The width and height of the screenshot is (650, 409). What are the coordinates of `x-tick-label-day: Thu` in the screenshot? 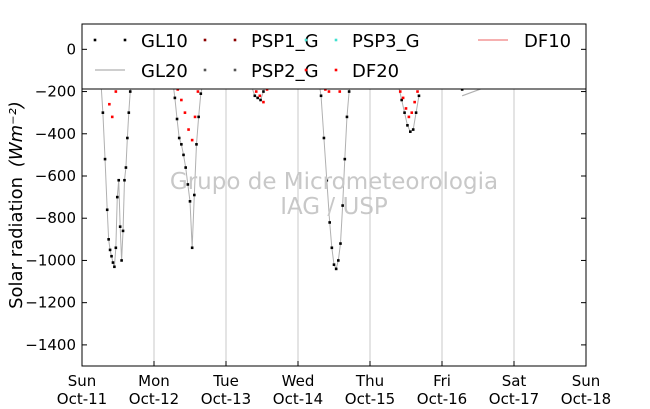 It's located at (369, 381).